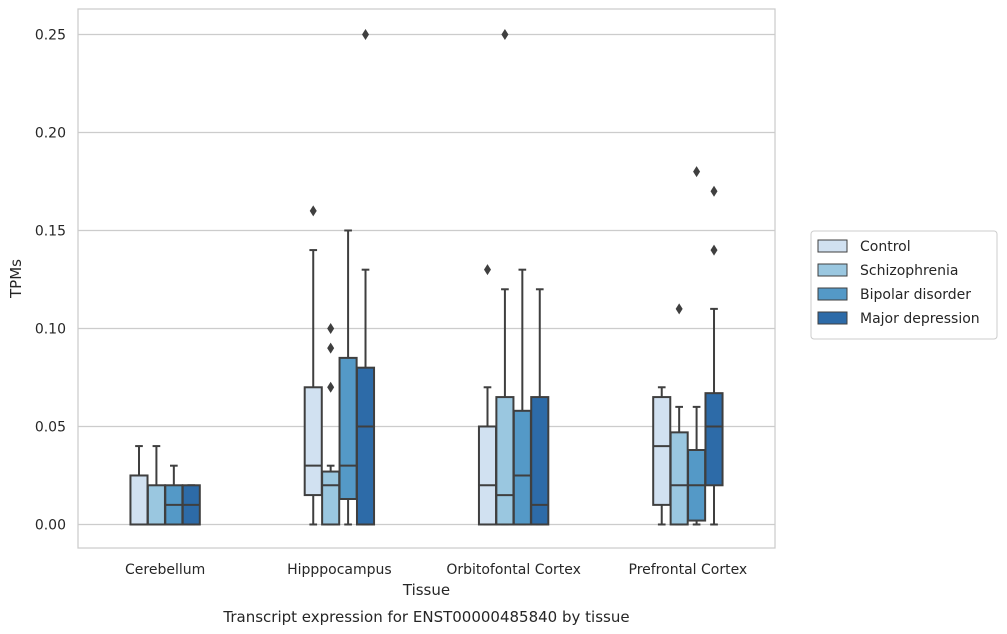 The width and height of the screenshot is (1007, 634). I want to click on y-tick-label: 0.15, so click(50, 231).